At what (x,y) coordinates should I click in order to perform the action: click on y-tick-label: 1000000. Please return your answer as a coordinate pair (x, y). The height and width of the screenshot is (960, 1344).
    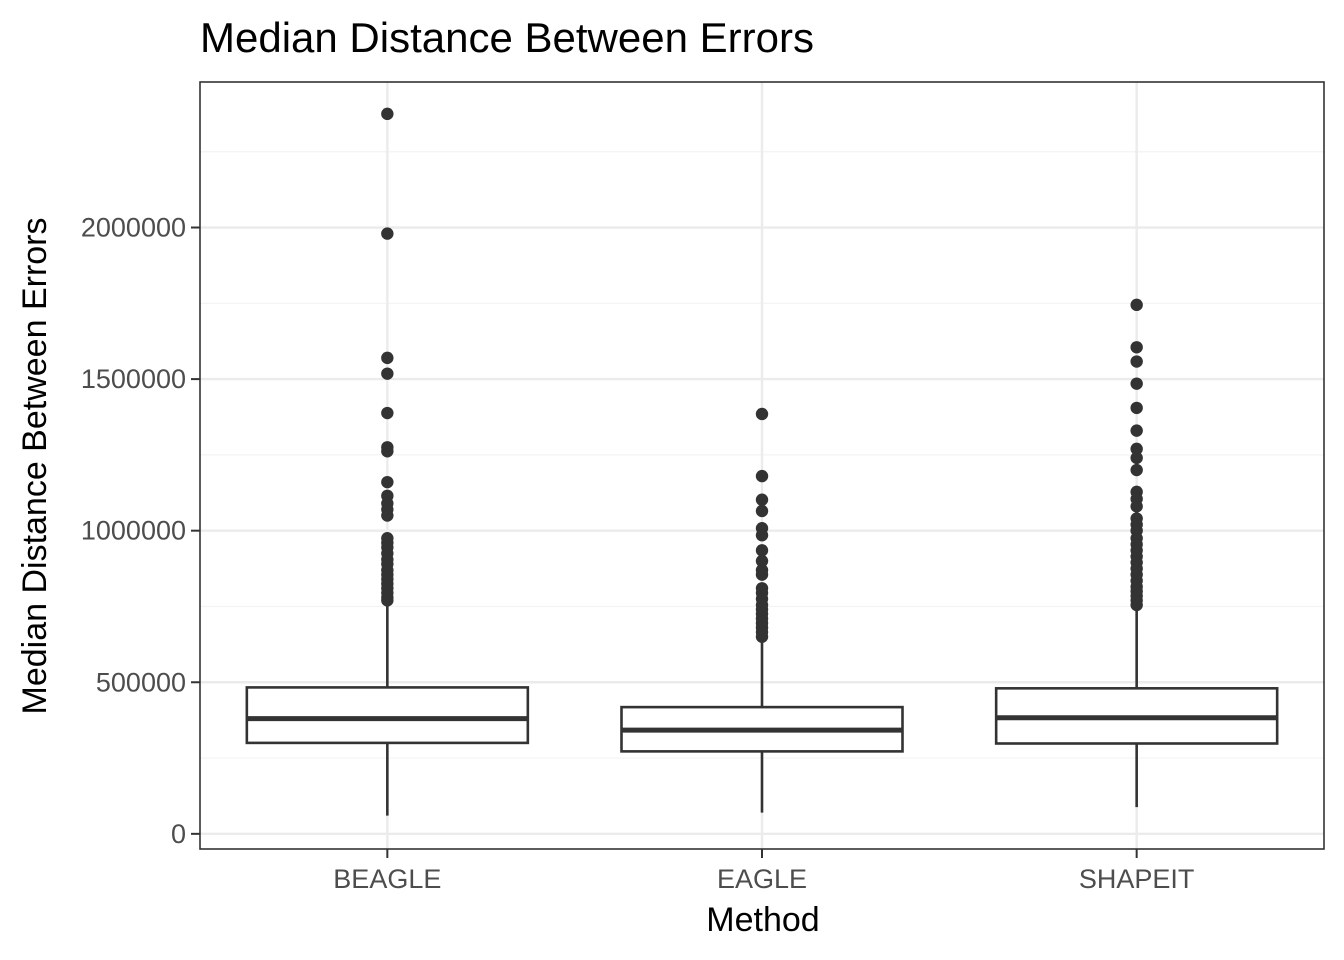
    Looking at the image, I should click on (133, 531).